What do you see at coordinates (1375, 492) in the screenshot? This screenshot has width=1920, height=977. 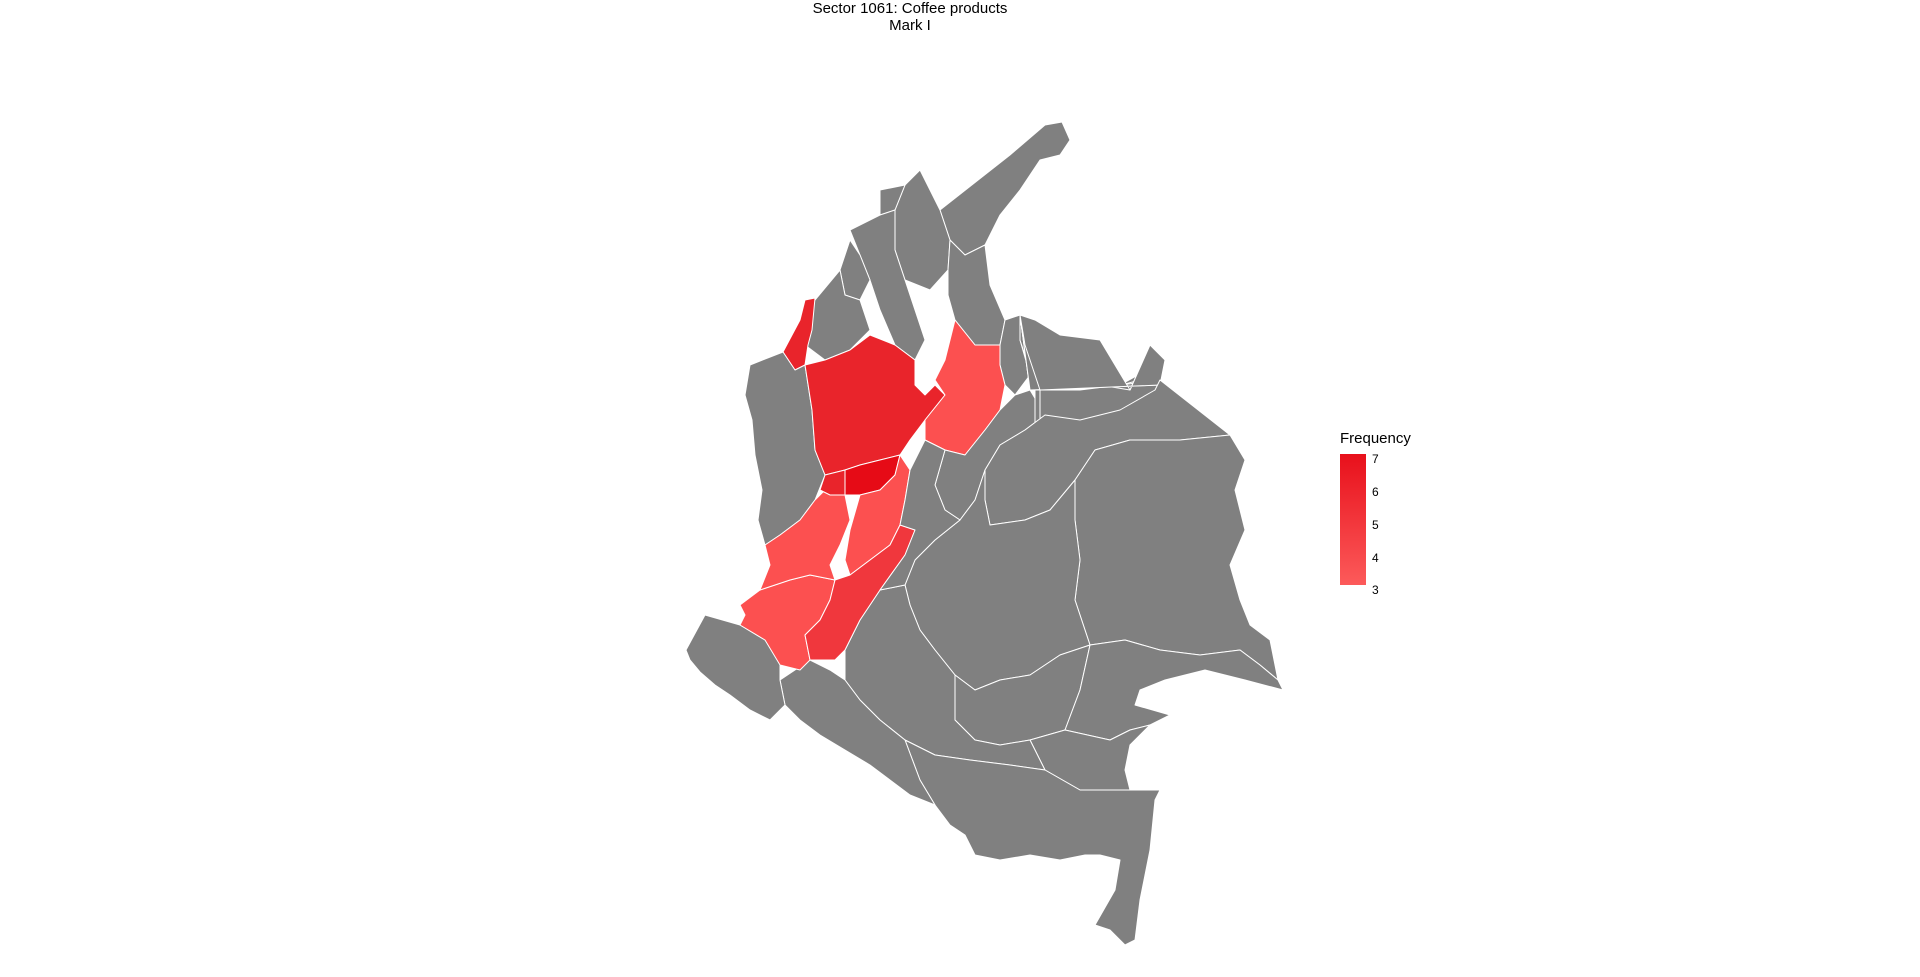 I see `legend-tick-6: 6` at bounding box center [1375, 492].